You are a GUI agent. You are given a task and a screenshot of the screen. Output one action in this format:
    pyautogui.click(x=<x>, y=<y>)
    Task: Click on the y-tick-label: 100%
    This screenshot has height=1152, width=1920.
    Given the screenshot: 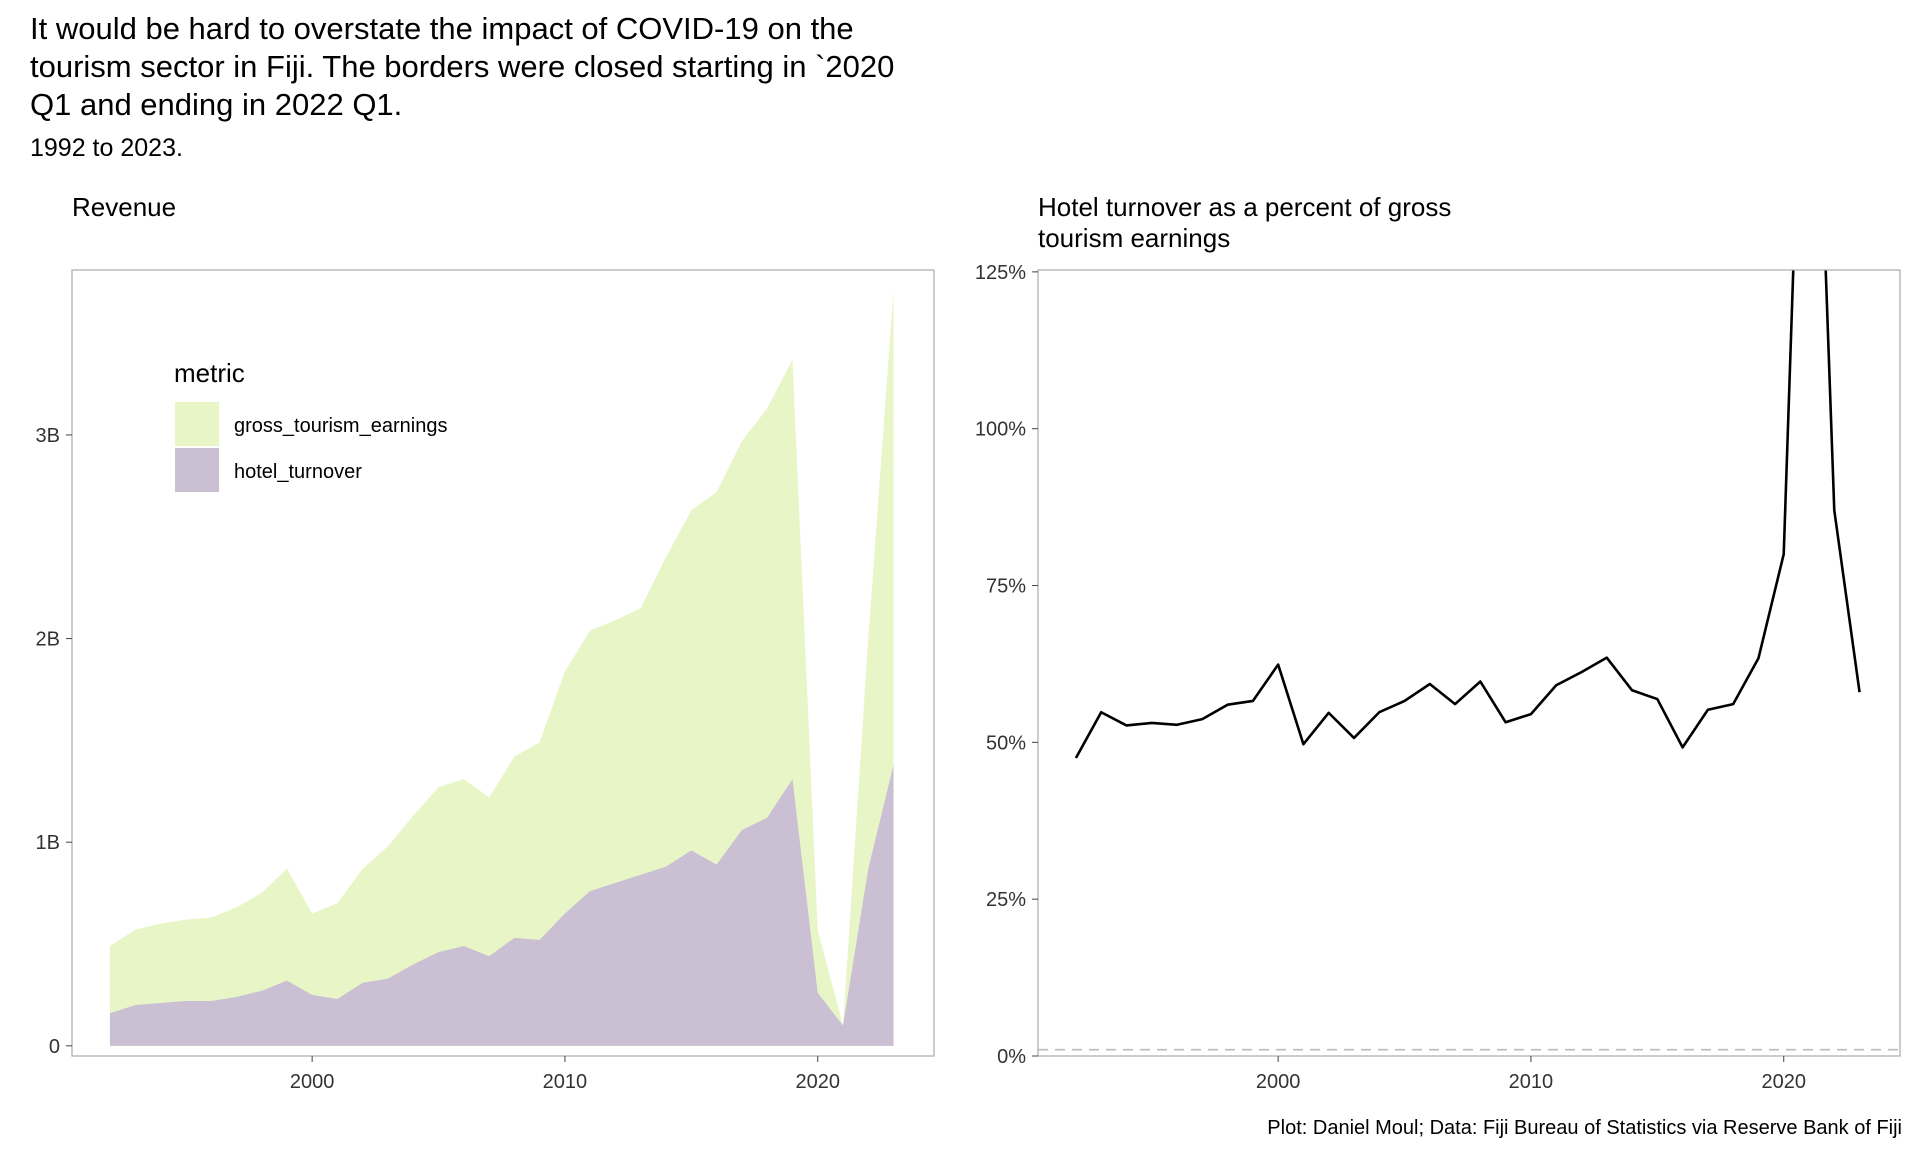 What is the action you would take?
    pyautogui.click(x=1000, y=430)
    